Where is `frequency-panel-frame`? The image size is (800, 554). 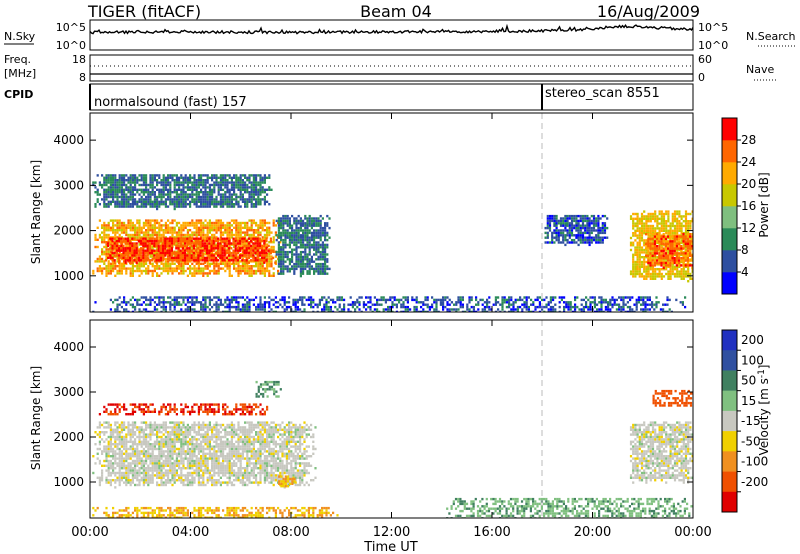
frequency-panel-frame is located at coordinates (391, 68).